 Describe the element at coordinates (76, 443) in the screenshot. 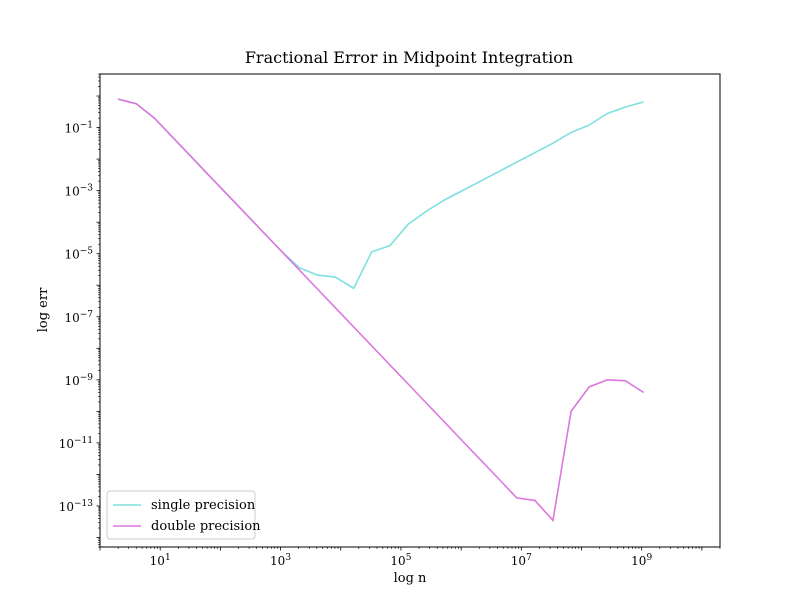

I see `y-tick-label: 10⁻¹¹` at that location.